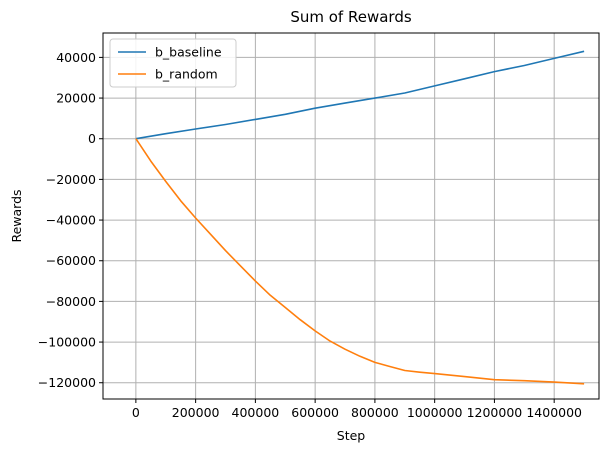  Describe the element at coordinates (351, 435) in the screenshot. I see `x-axis-label: Step` at that location.